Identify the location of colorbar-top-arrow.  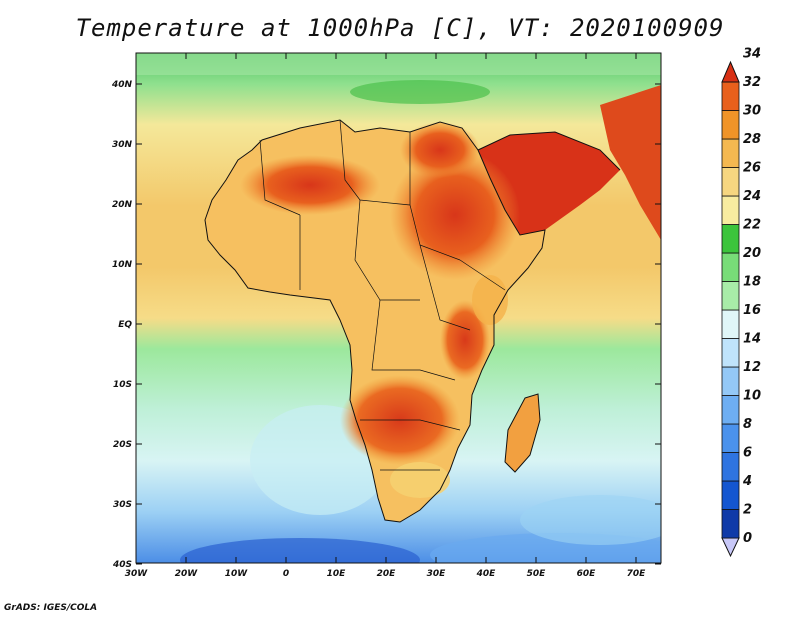
(730, 71).